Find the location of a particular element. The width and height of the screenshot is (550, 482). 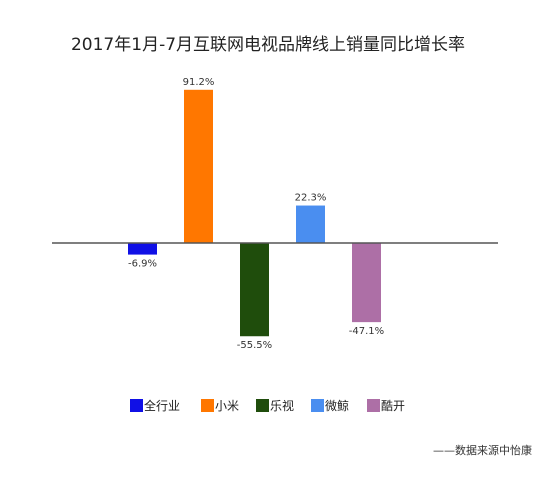

data-label-5: -47.1% is located at coordinates (366, 331).